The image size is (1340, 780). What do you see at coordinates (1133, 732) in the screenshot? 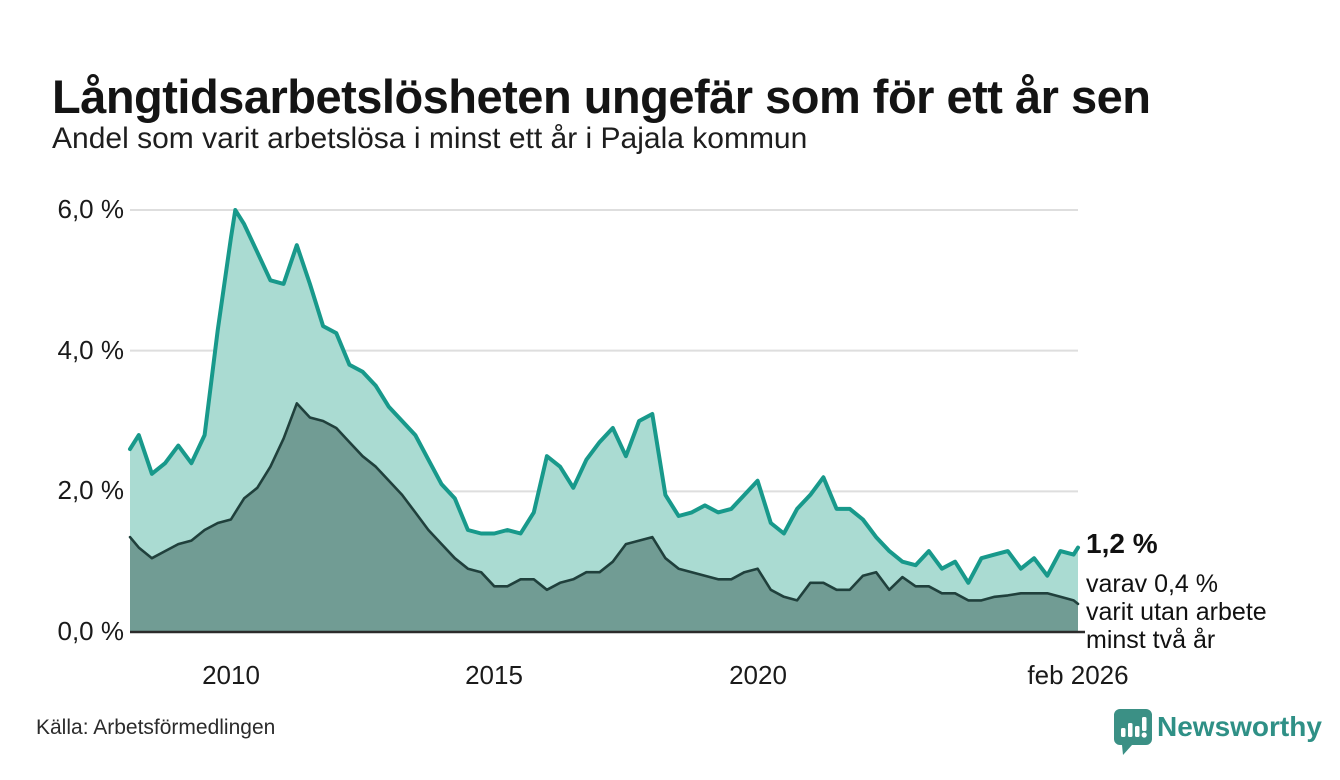
I see `newsworthy-logo-icon` at bounding box center [1133, 732].